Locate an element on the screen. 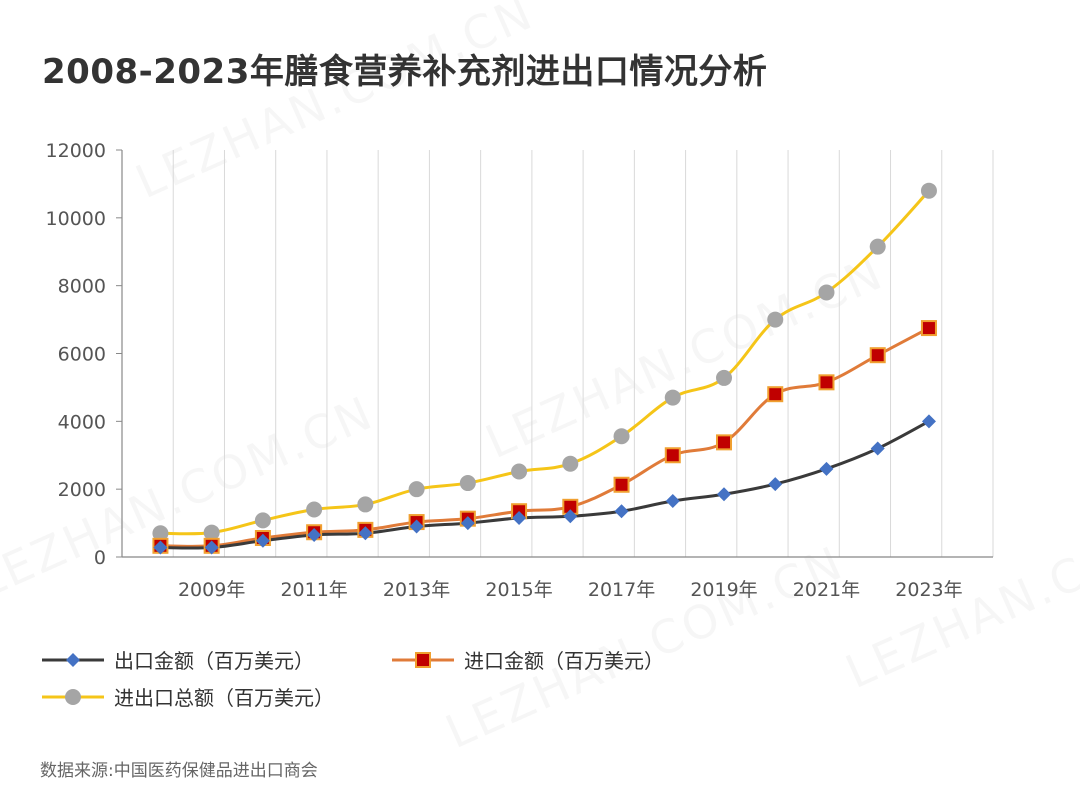 Image resolution: width=1080 pixels, height=786 pixels. x-tick-label: 2015年 is located at coordinates (518, 590).